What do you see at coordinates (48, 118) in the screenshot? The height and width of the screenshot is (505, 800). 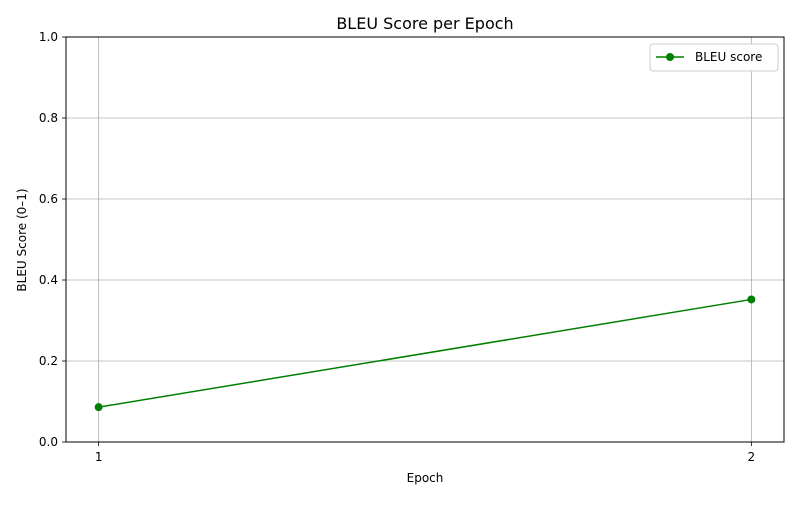 I see `y-tick-label: 0.8` at bounding box center [48, 118].